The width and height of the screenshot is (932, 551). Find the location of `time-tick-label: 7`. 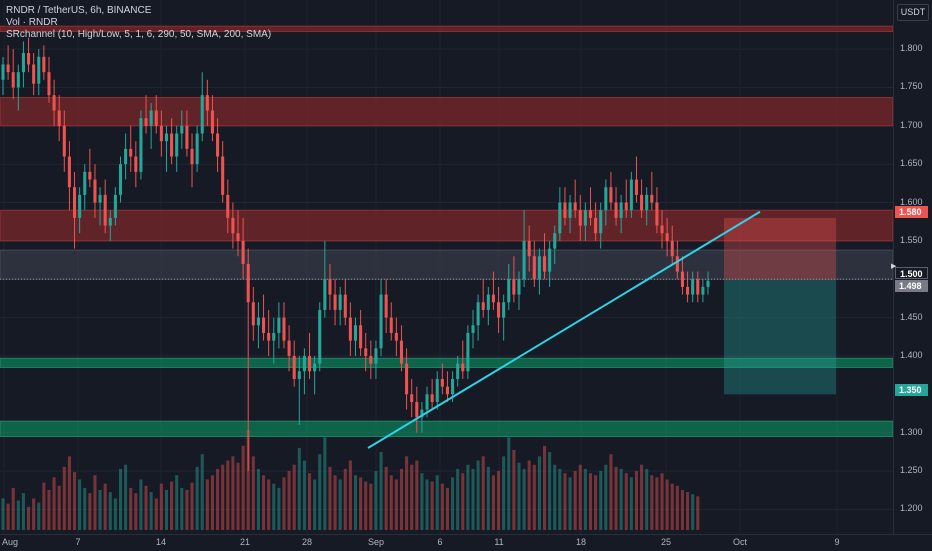

time-tick-label: 7 is located at coordinates (78, 542).